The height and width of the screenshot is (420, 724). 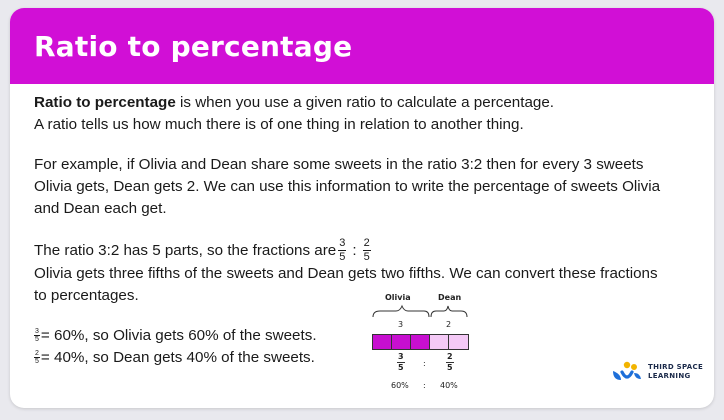 What do you see at coordinates (37, 362) in the screenshot?
I see `dean-result-denominator: 5` at bounding box center [37, 362].